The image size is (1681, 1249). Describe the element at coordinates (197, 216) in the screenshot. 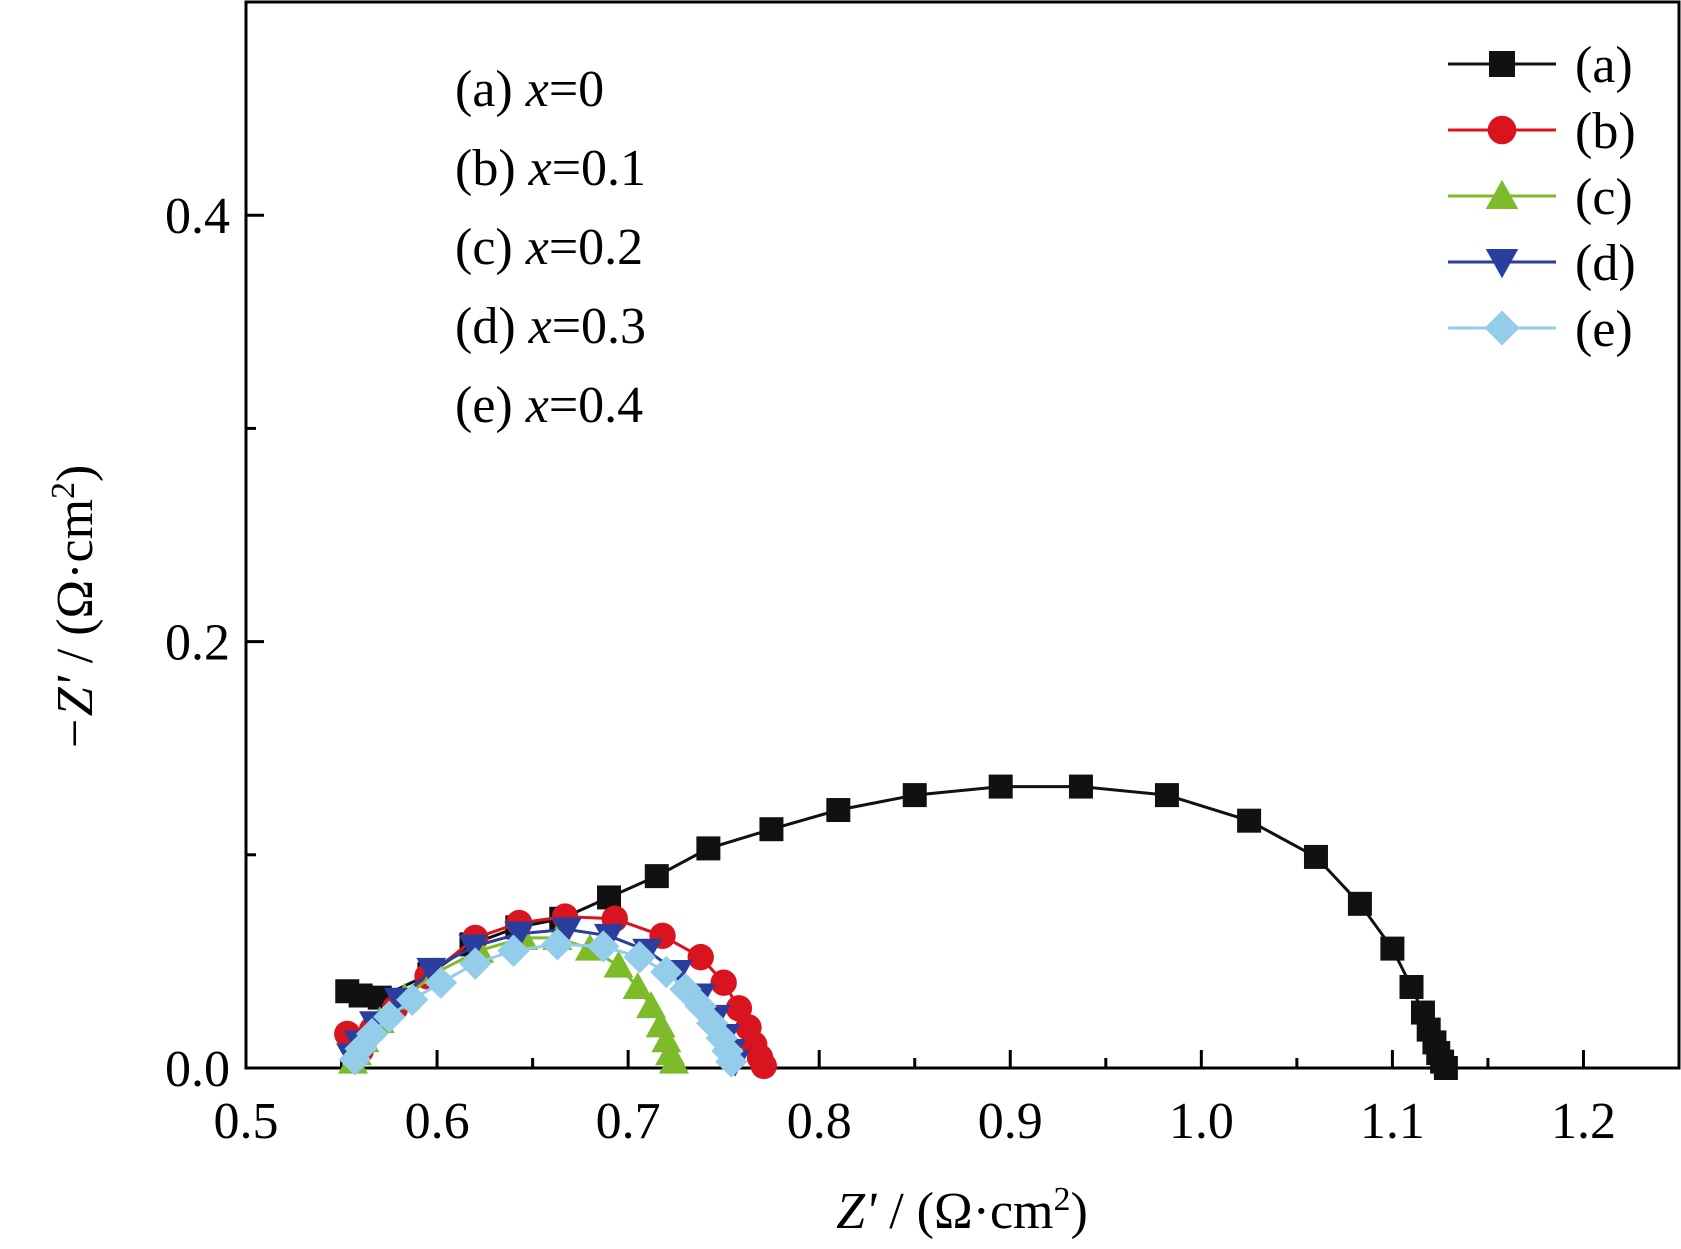

I see `y-tick-label: 0.4` at that location.